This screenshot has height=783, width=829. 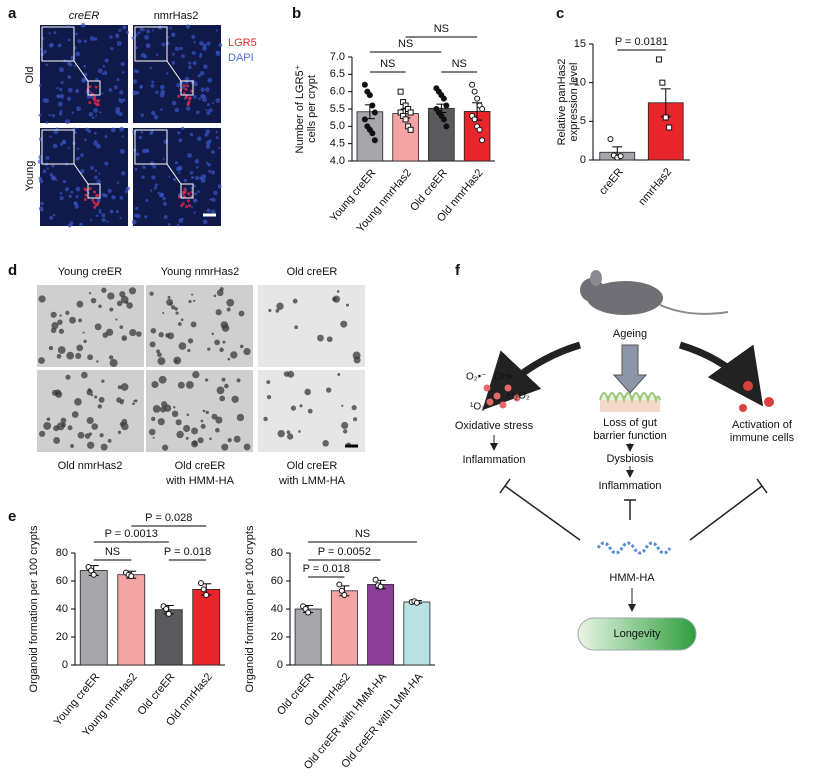 What do you see at coordinates (277, 581) in the screenshot?
I see `y-tick-label: 60` at bounding box center [277, 581].